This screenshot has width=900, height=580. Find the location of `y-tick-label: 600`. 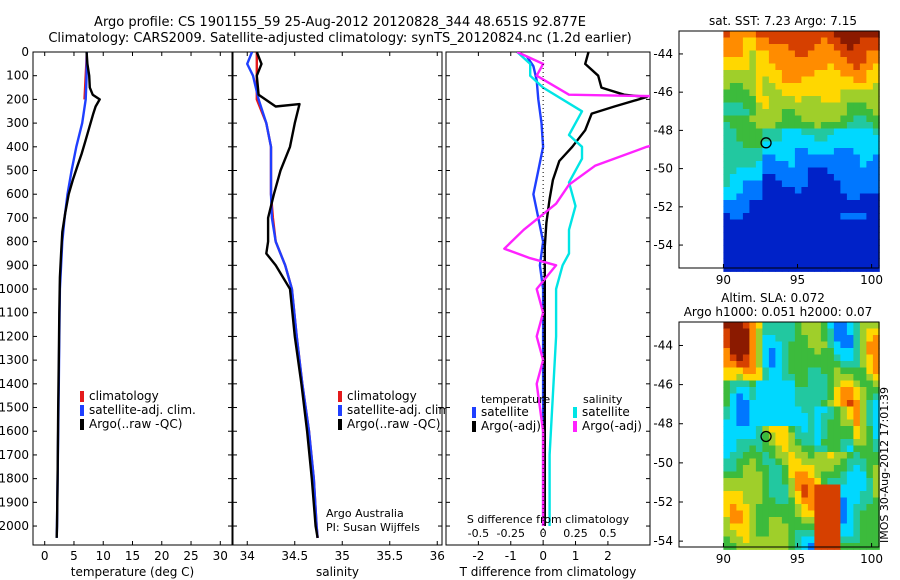

y-tick-label: 600 is located at coordinates (17, 194).